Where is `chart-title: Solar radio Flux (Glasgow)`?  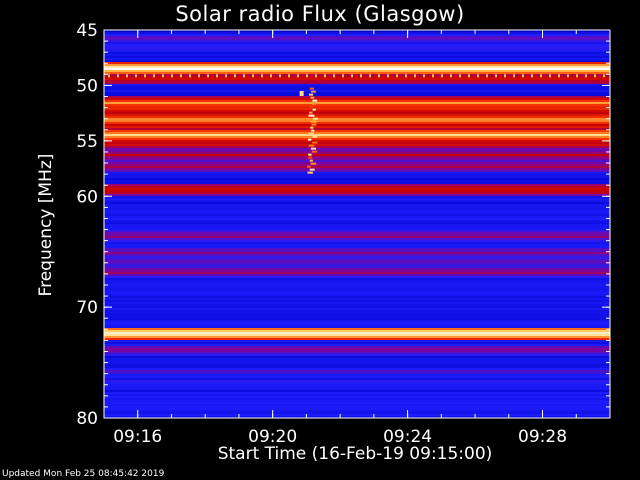 chart-title: Solar radio Flux (Glasgow) is located at coordinates (320, 14).